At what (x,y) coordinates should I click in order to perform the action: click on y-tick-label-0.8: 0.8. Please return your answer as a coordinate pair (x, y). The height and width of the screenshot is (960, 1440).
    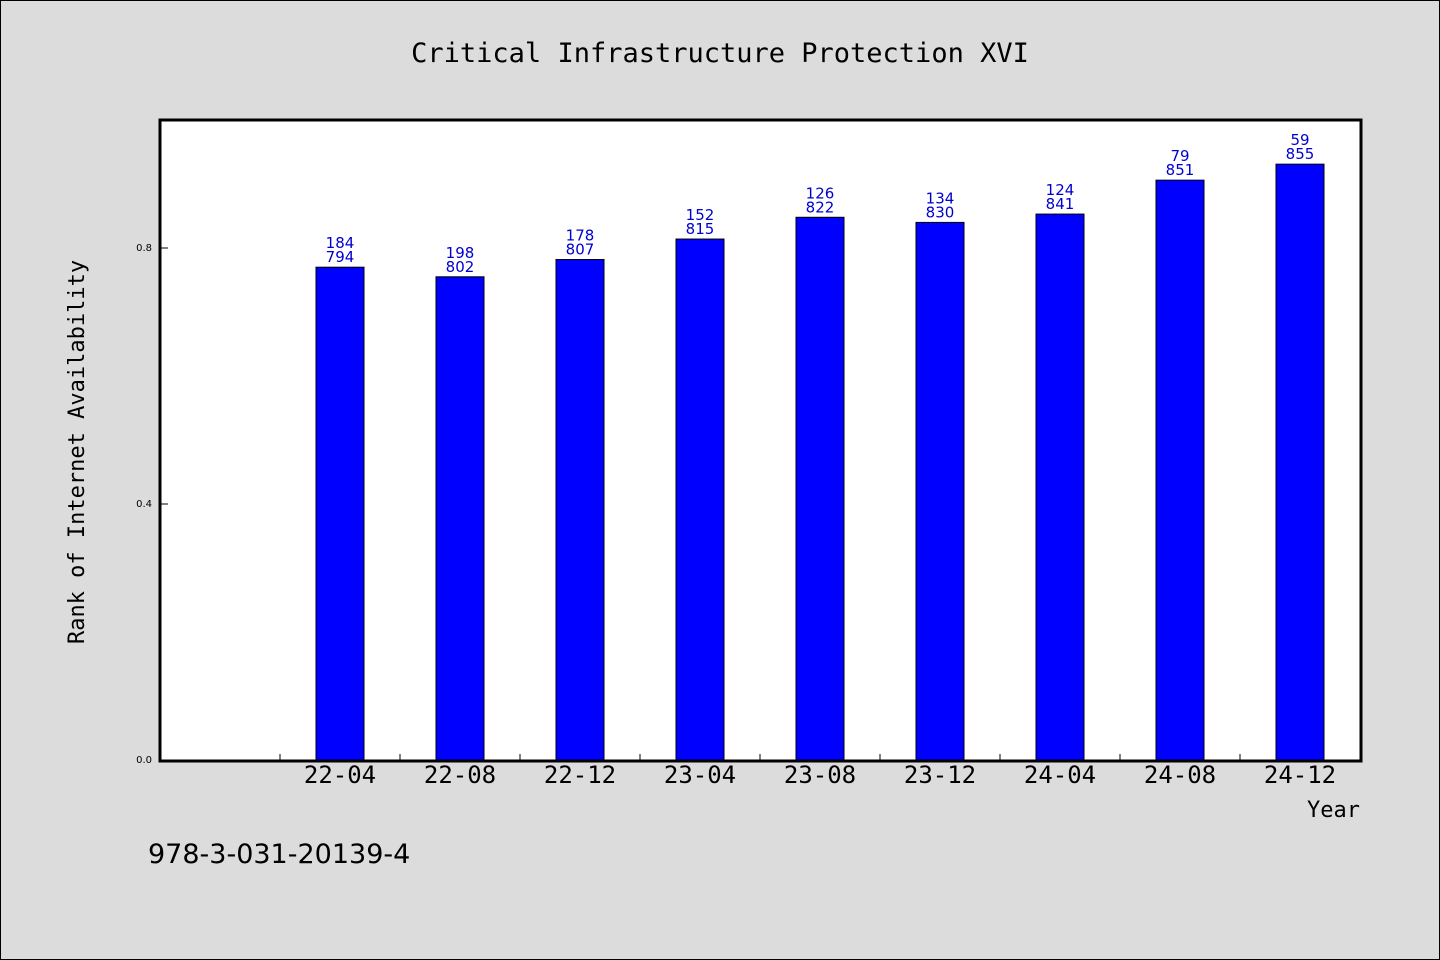
    Looking at the image, I should click on (144, 248).